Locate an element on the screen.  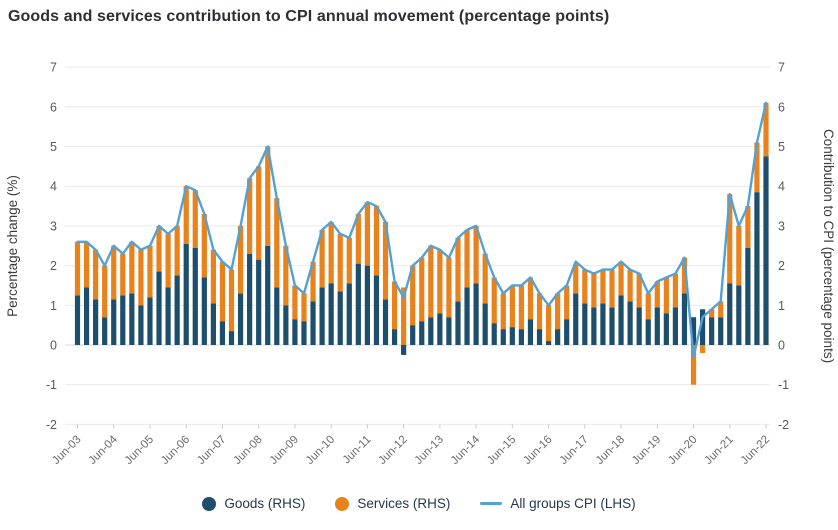
x-axis-tick-label: Jun-14 is located at coordinates (466, 450).